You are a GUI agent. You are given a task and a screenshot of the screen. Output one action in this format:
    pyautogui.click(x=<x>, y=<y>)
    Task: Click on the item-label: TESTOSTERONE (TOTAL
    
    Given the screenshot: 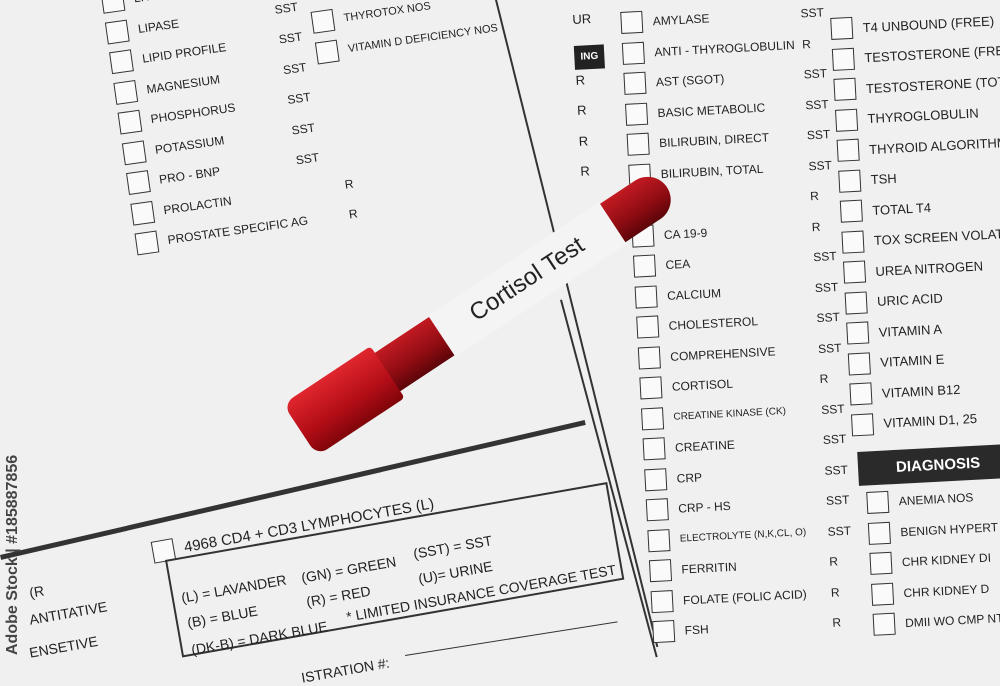 What is the action you would take?
    pyautogui.click(x=932, y=84)
    